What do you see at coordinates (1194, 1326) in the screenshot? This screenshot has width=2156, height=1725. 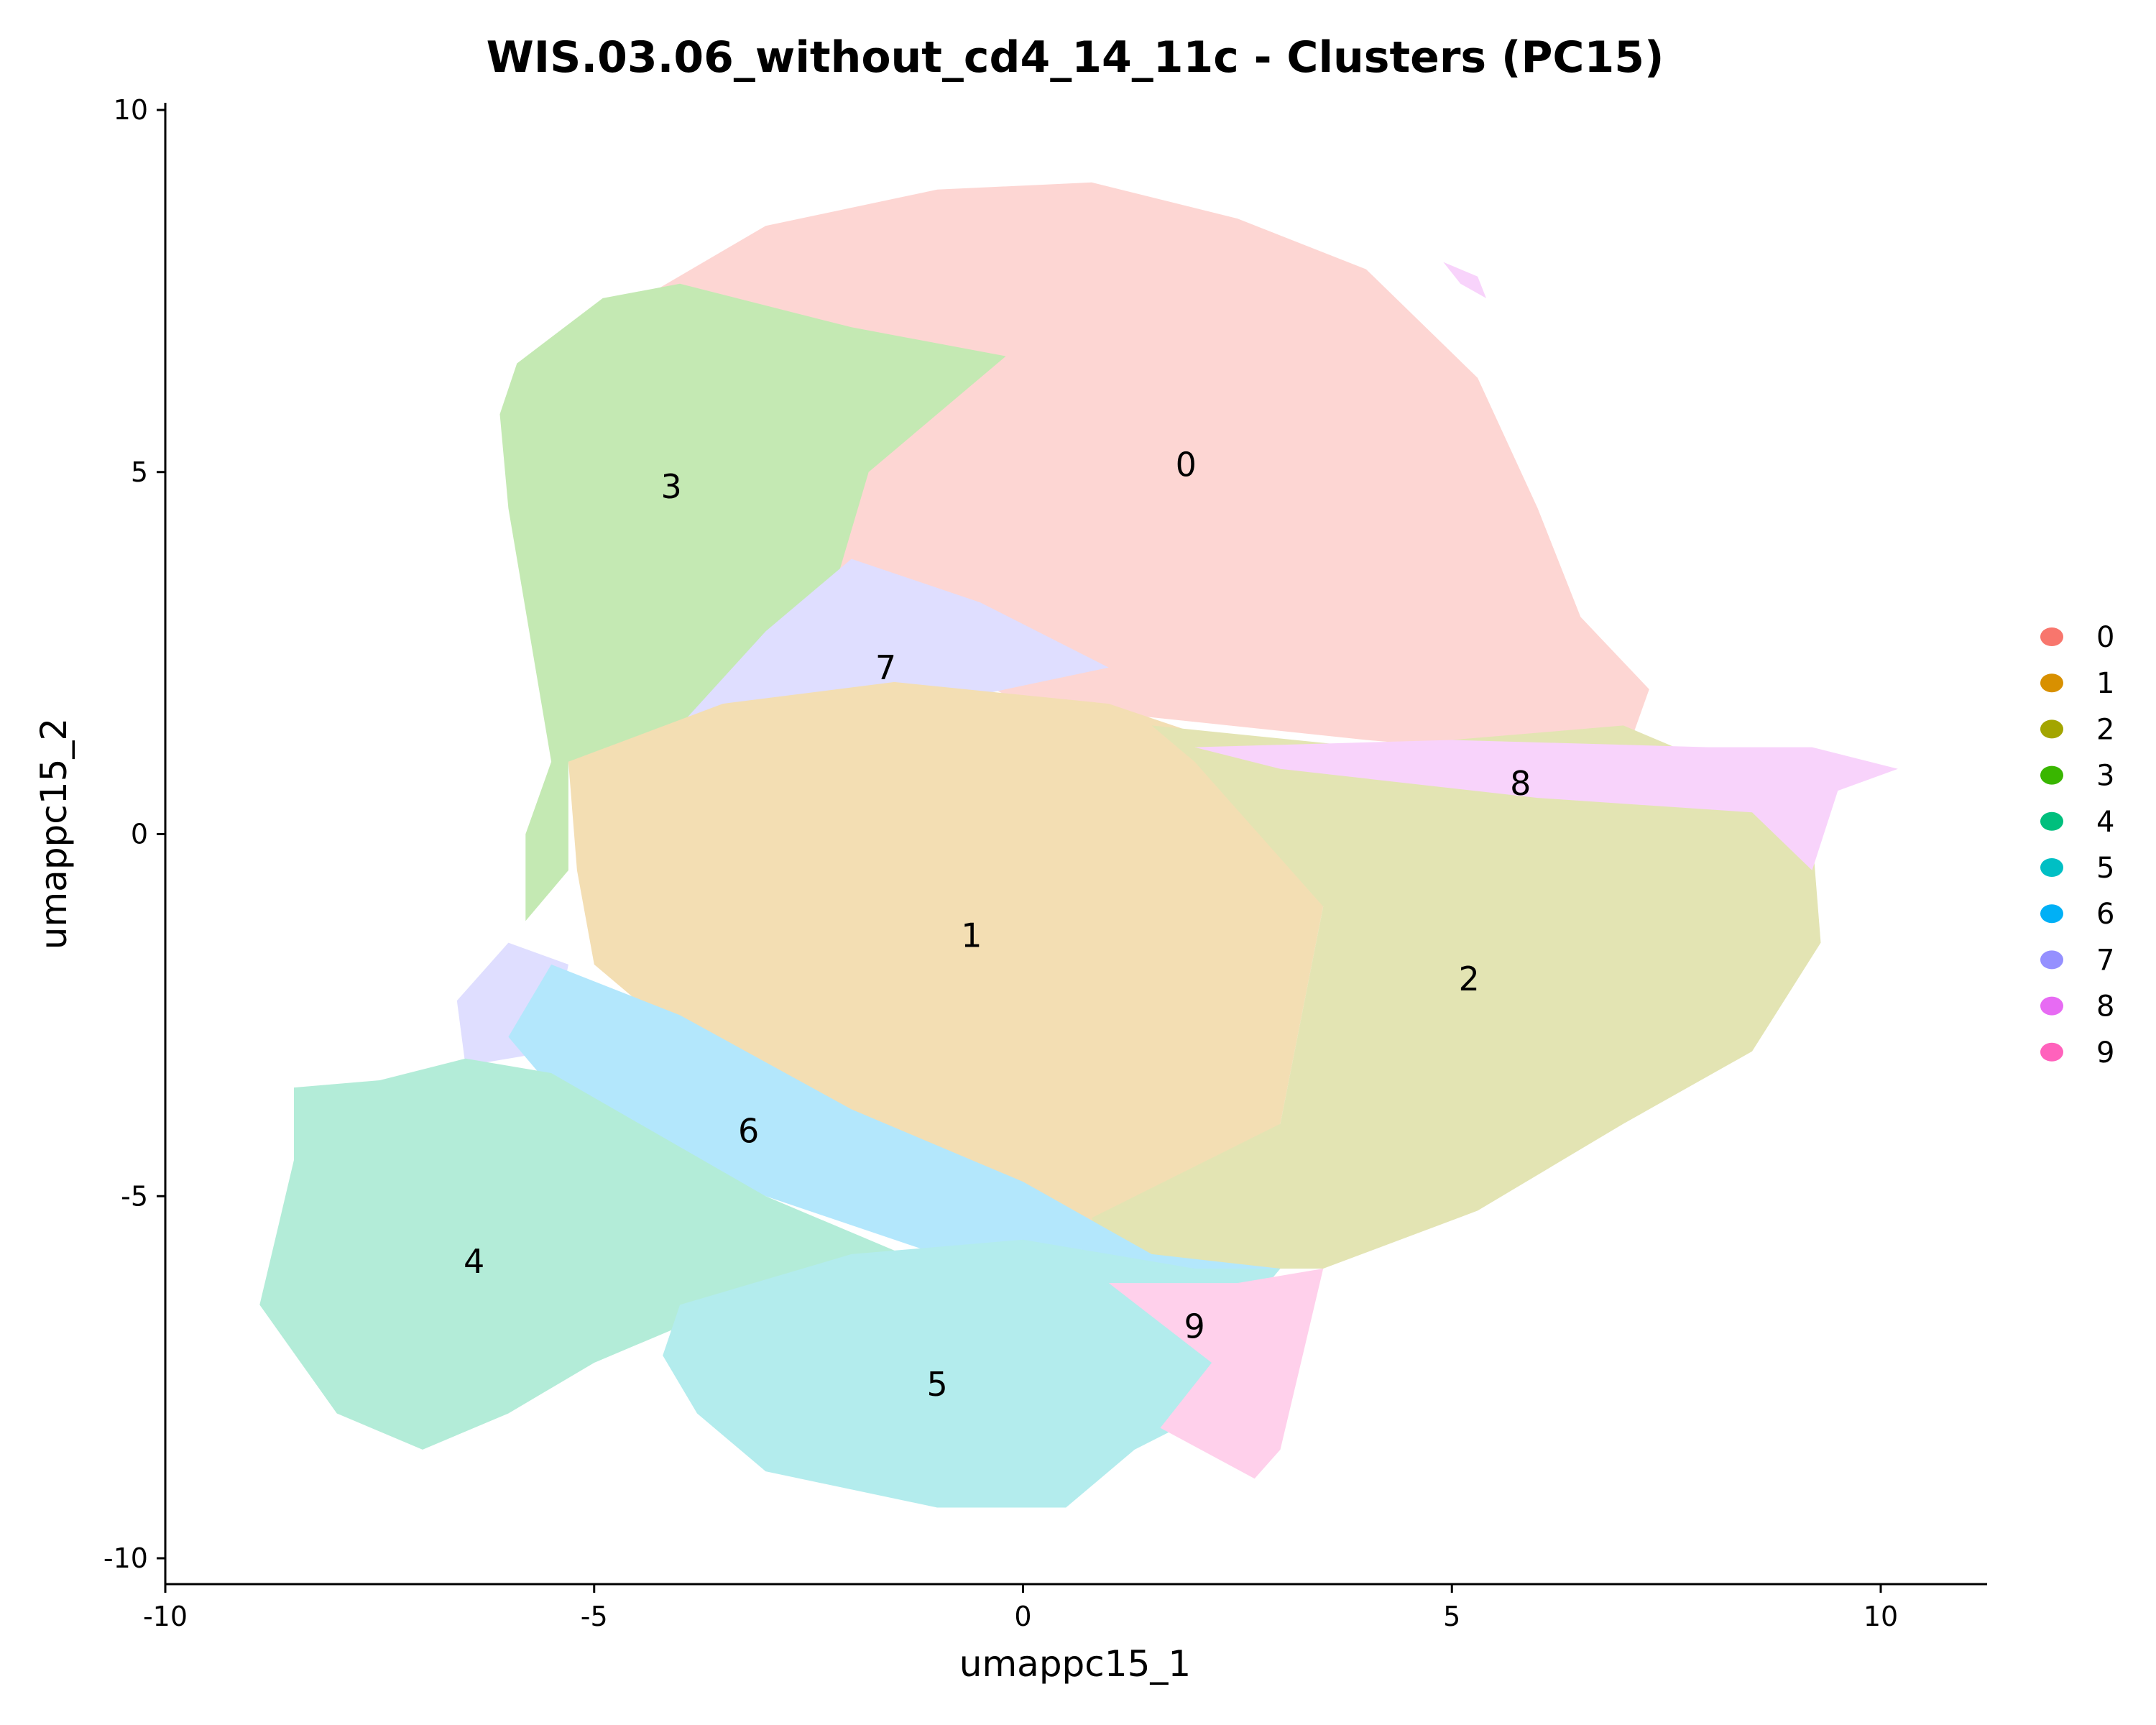 I see `cluster-label-9: 9` at bounding box center [1194, 1326].